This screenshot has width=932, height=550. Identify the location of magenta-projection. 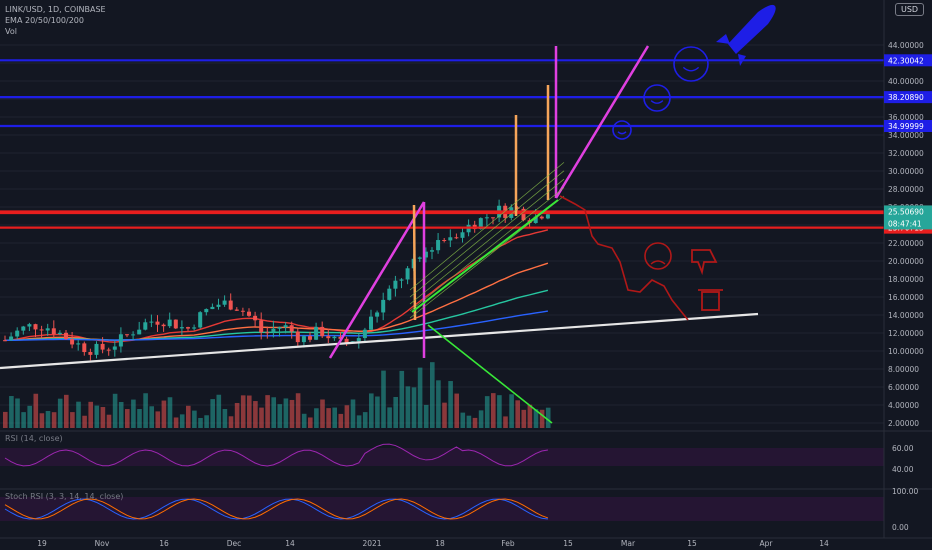
(602, 122).